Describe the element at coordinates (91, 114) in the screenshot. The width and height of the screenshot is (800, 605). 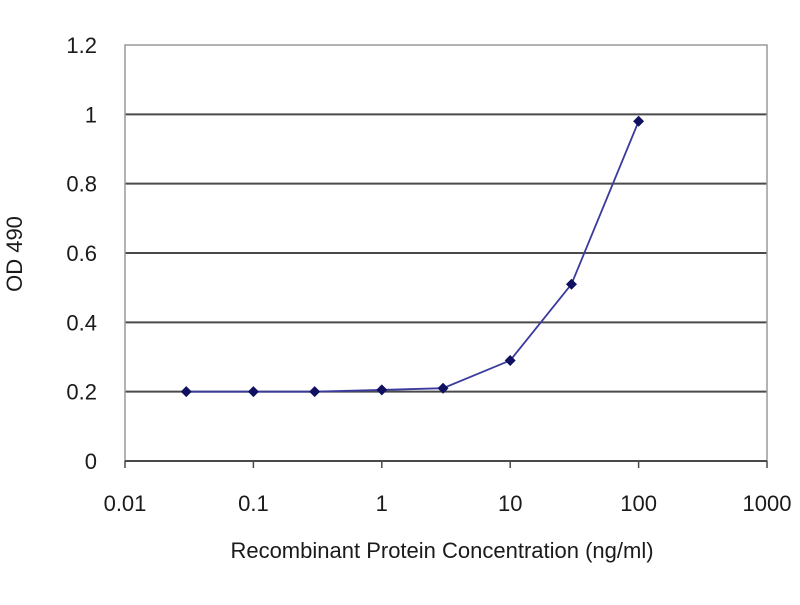
I see `y-tick-label: 1` at that location.